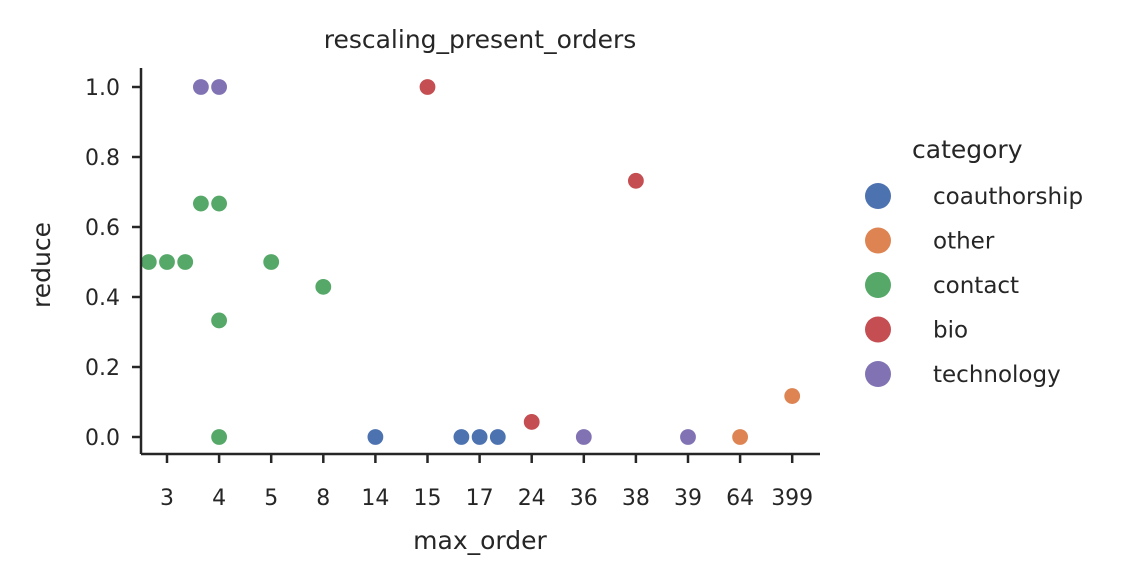 This screenshot has width=1144, height=587. Describe the element at coordinates (102, 228) in the screenshot. I see `y-tick-label: 0.6` at that location.